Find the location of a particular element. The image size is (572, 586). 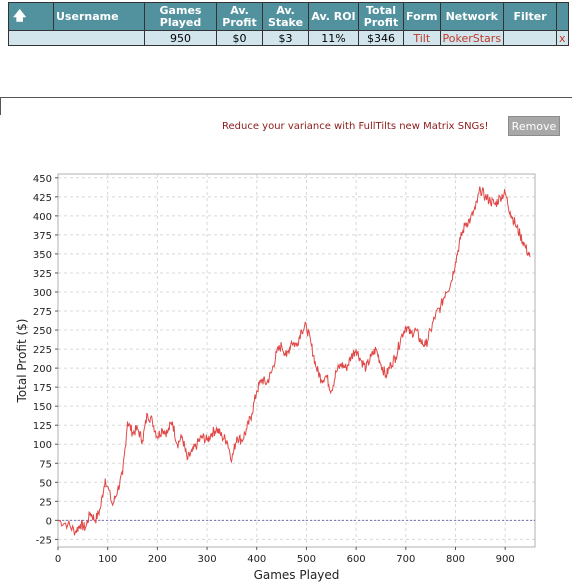

cell-av-profit: $0 is located at coordinates (239, 38).